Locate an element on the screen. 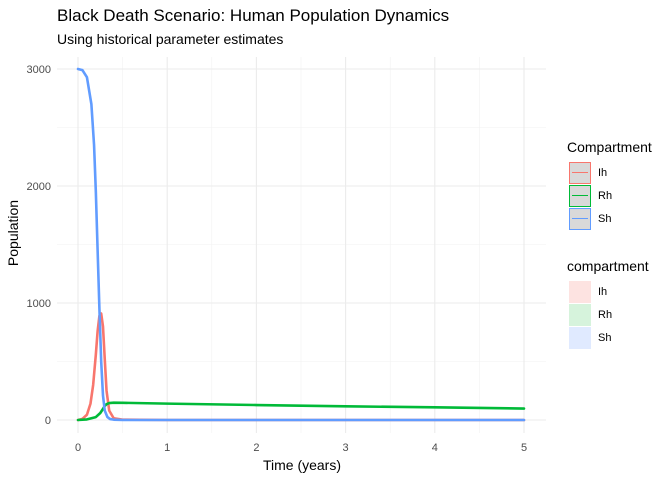 The width and height of the screenshot is (672, 480). legend-key-rh is located at coordinates (580, 196).